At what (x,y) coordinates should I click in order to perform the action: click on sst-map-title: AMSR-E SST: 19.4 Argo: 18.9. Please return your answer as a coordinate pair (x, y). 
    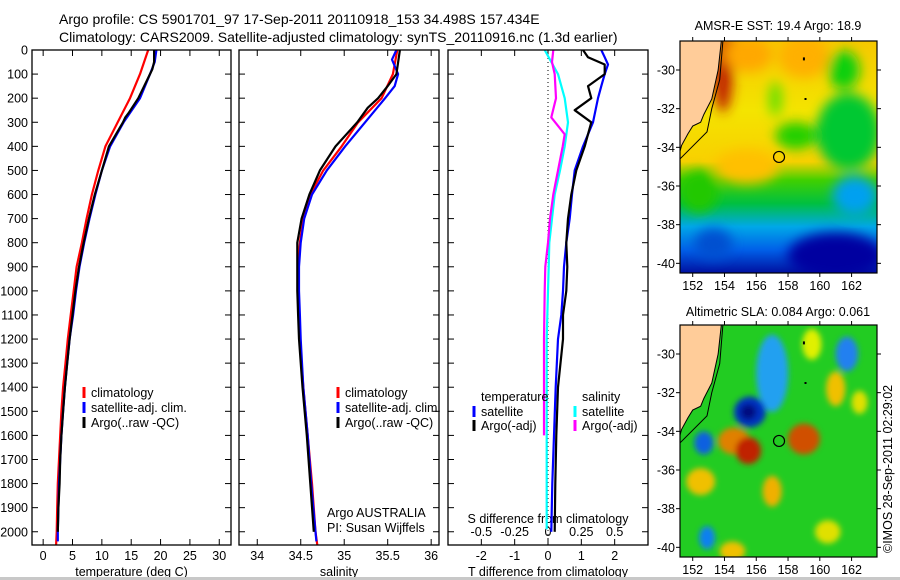
    Looking at the image, I should click on (778, 26).